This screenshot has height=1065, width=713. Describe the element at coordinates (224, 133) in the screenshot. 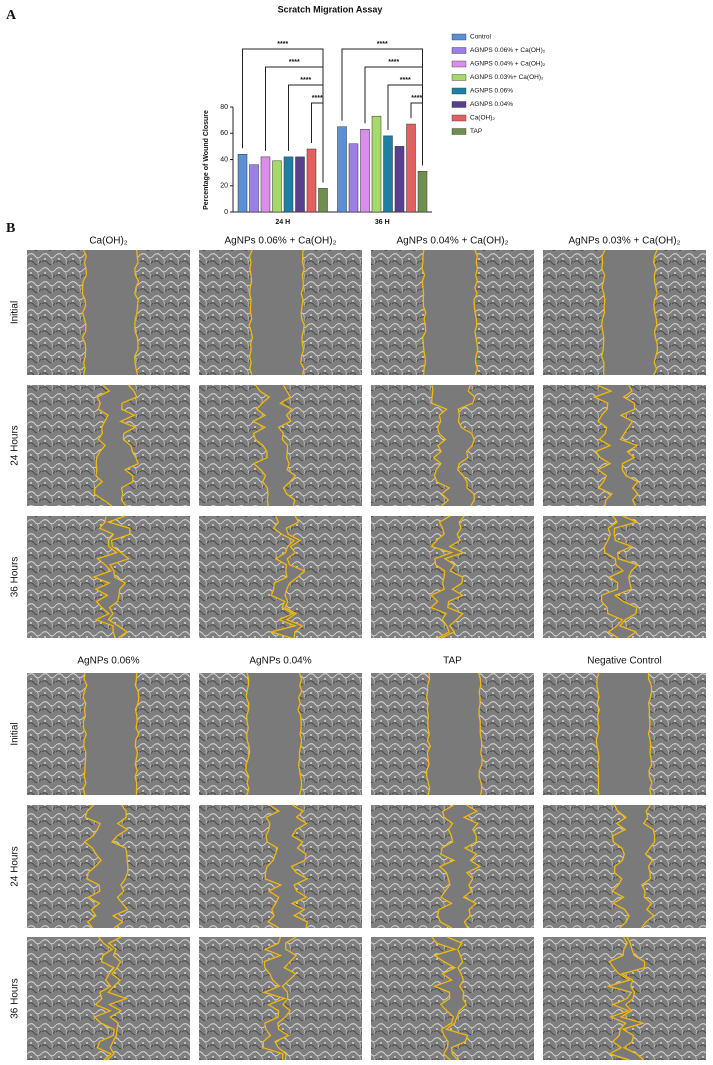

I see `y-tick-label: 60` at that location.